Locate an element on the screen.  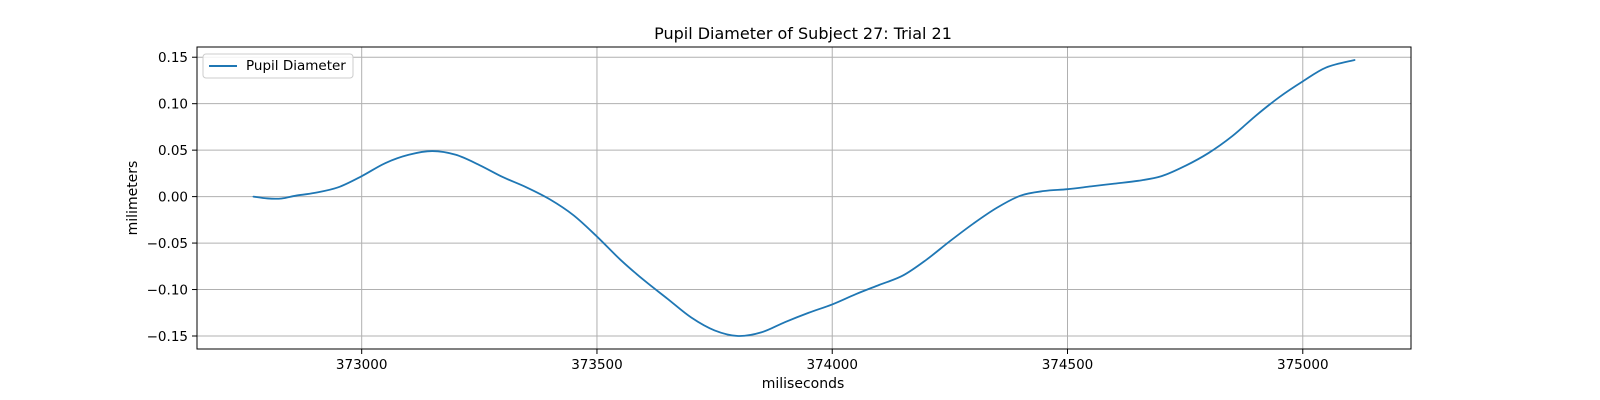
legend-box is located at coordinates (278, 66).